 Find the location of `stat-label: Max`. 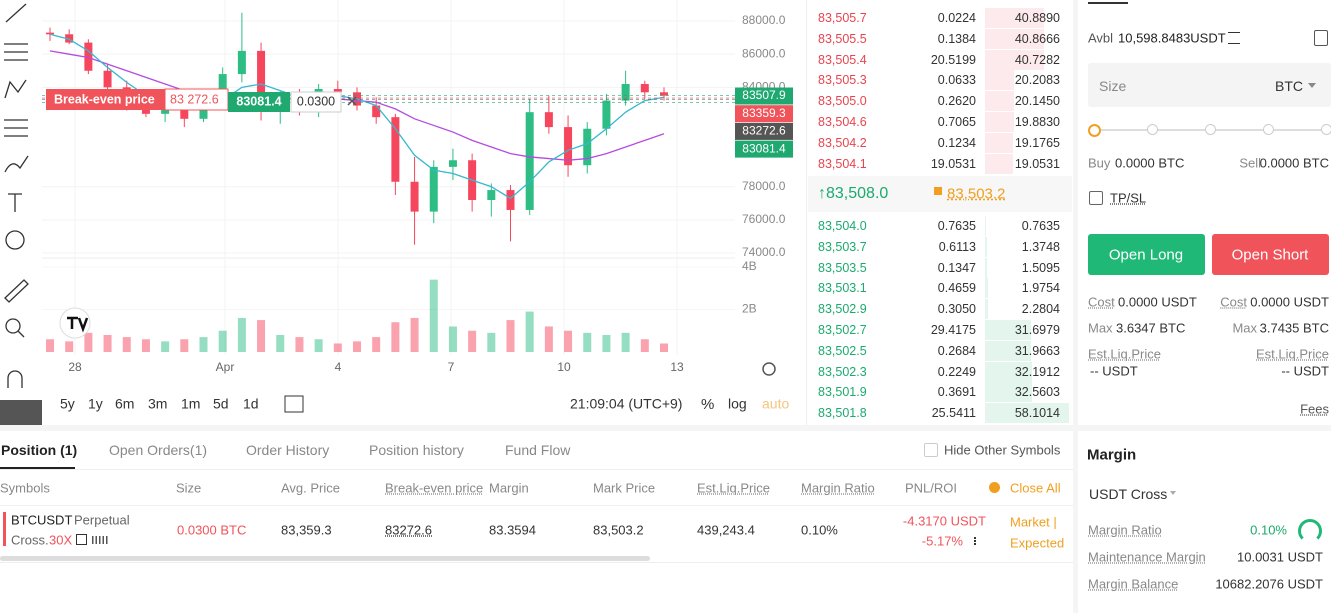

stat-label: Max is located at coordinates (1100, 328).